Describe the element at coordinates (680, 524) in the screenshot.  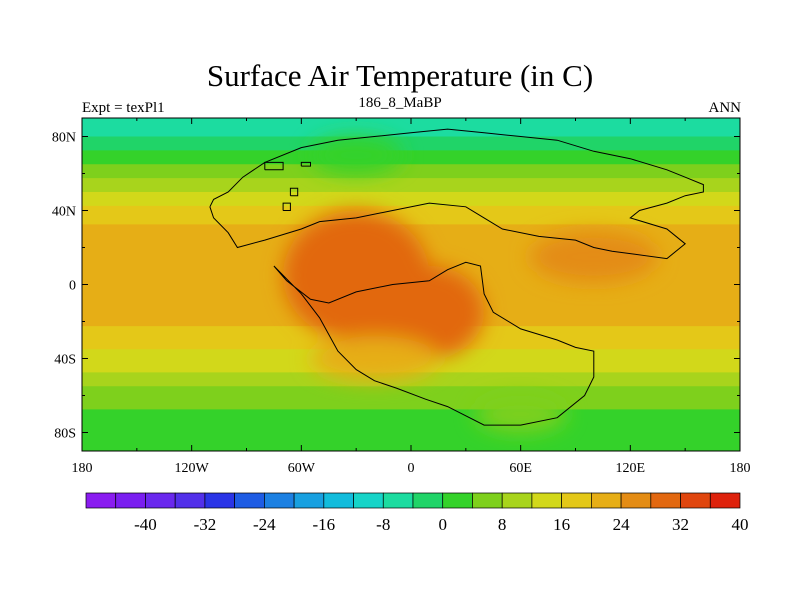
I see `colorbar-label: 32` at that location.